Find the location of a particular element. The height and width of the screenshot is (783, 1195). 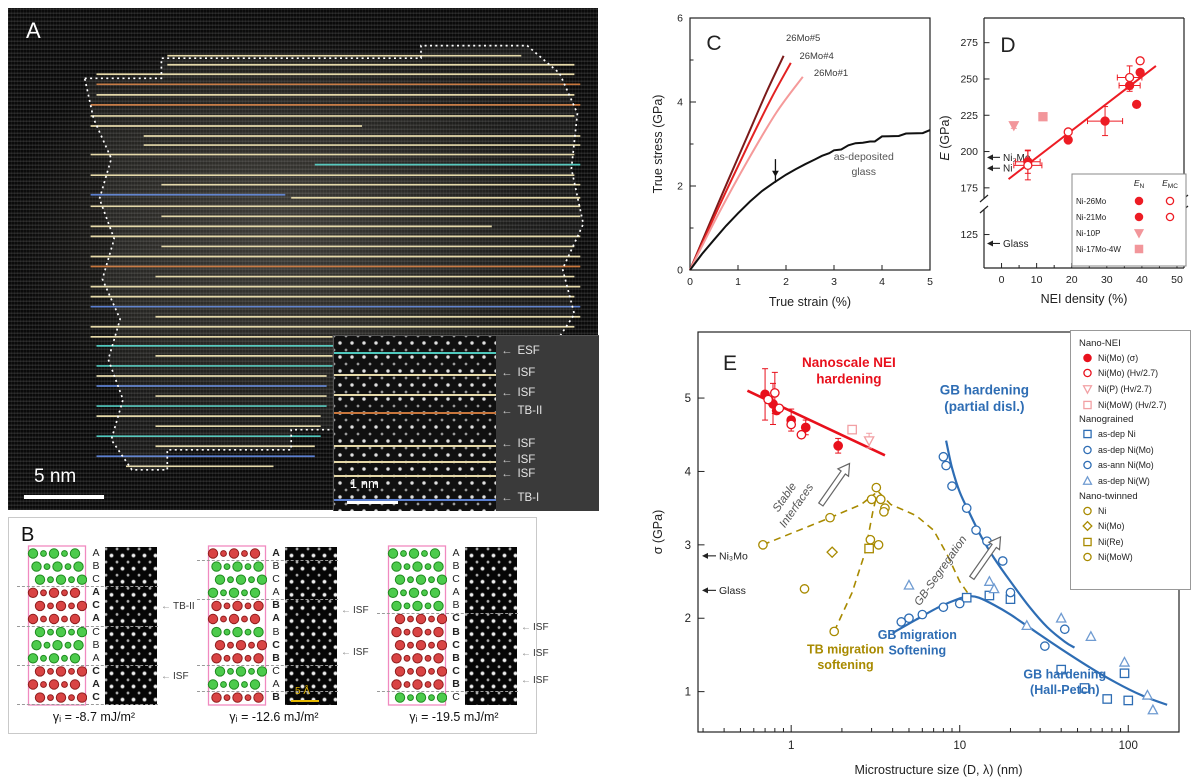

svg-text: 6 is located at coordinates (680, 19).